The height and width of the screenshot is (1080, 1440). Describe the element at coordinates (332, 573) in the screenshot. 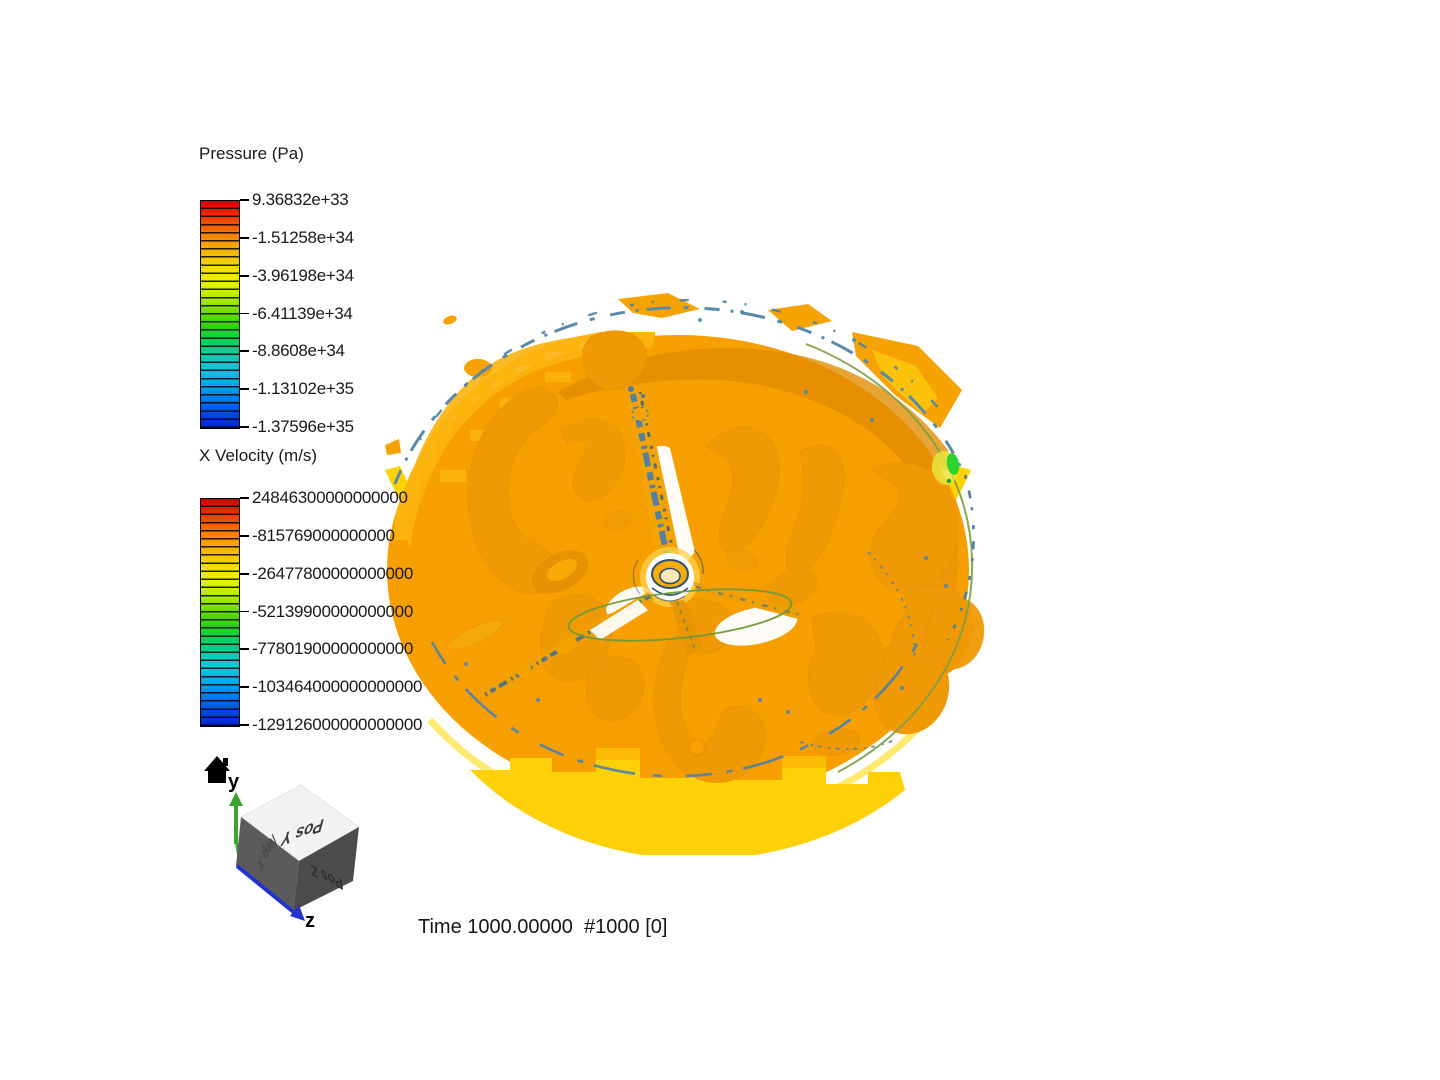

I see `tick-label: -26477800000000000` at that location.